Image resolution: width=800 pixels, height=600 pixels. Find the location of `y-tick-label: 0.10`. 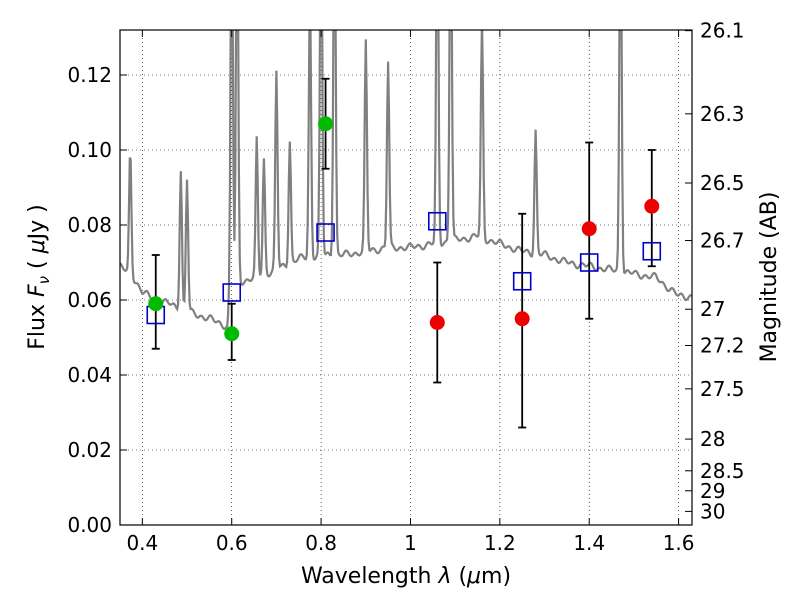

y-tick-label: 0.10 is located at coordinates (89, 150).